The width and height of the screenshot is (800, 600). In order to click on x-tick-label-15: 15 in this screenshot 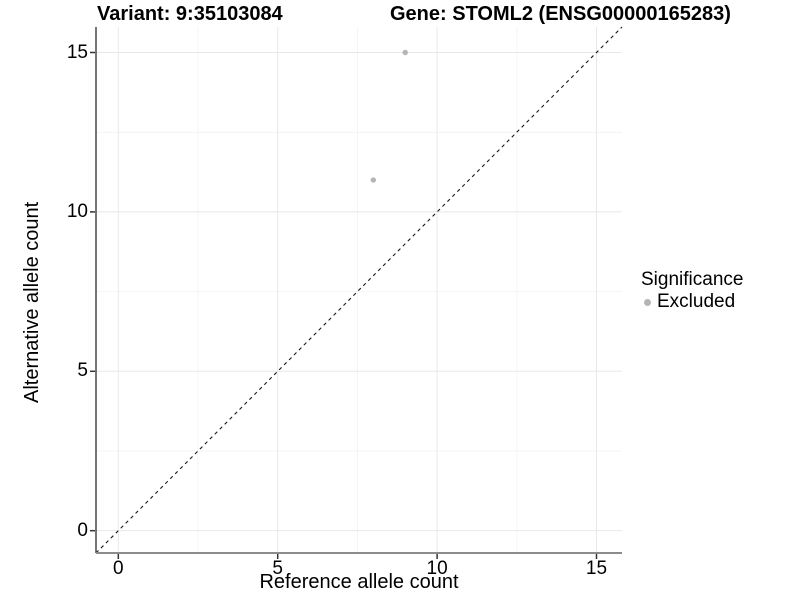, I will do `click(596, 568)`.